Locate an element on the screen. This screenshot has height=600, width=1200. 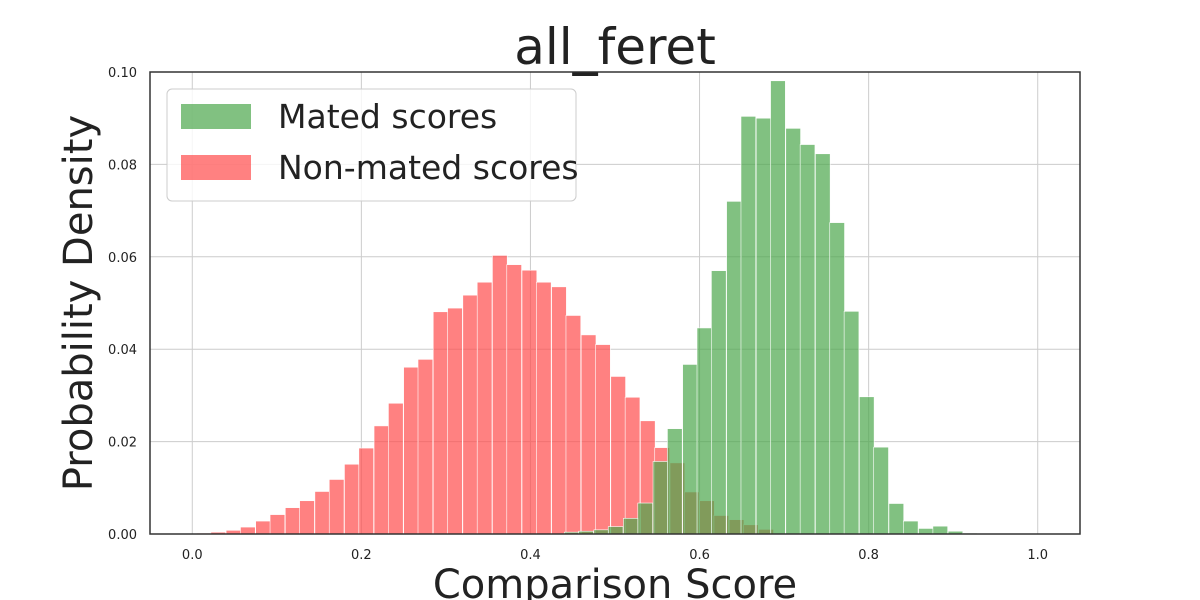
y-axis-label: Probability Density is located at coordinates (79, 303).